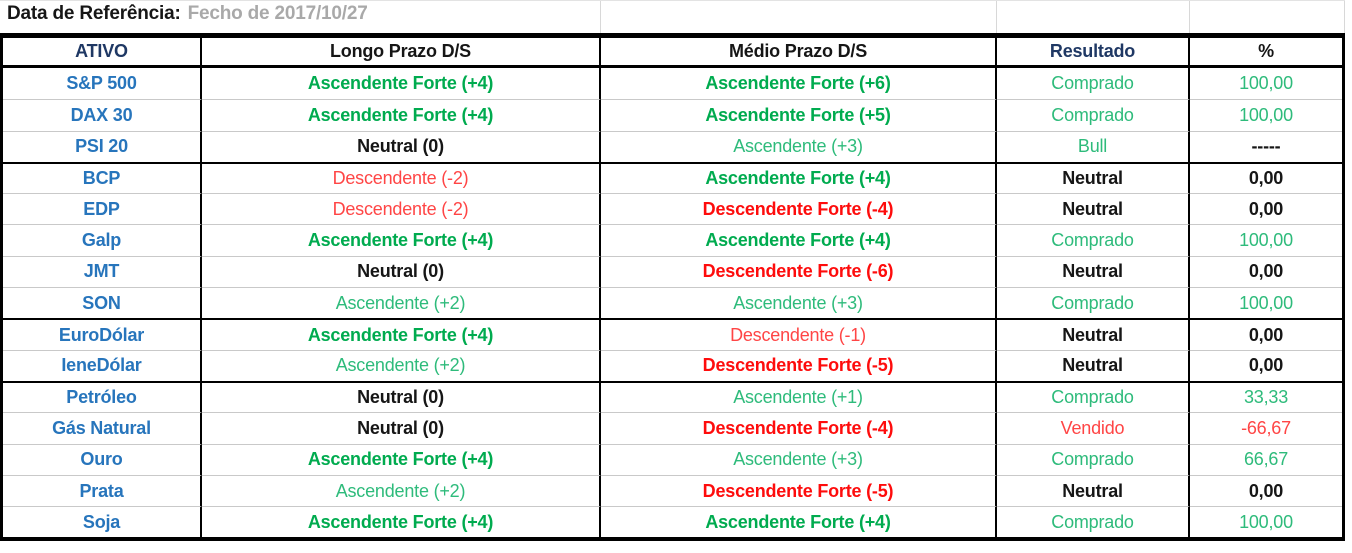 The image size is (1352, 553). I want to click on medio-prazo-cell: Ascendente Forte (+6), so click(799, 84).